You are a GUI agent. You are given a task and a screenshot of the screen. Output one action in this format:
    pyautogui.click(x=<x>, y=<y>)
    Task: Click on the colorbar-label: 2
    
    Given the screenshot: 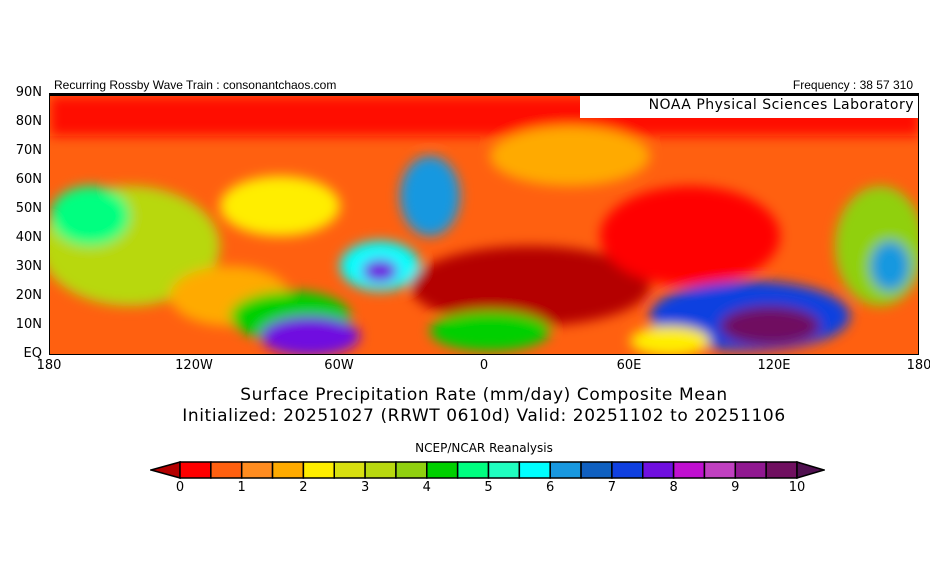 What is the action you would take?
    pyautogui.click(x=303, y=487)
    